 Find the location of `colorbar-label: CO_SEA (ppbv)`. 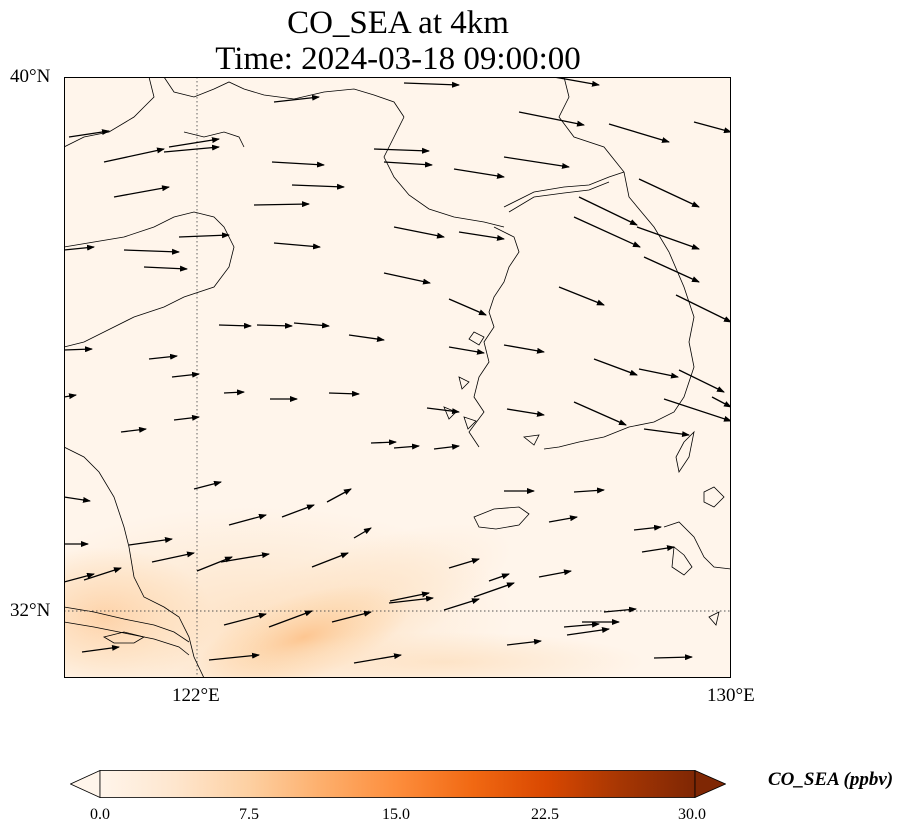

colorbar-label: CO_SEA (ppbv) is located at coordinates (831, 779).